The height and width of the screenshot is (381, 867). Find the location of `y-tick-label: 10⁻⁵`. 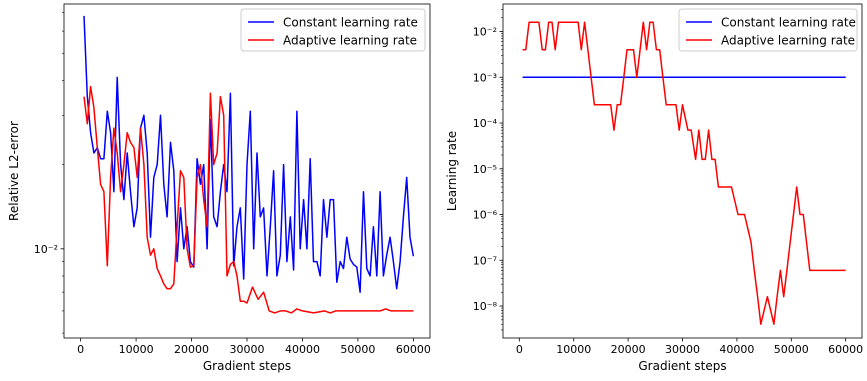

y-tick-label: 10⁻⁵ is located at coordinates (485, 169).